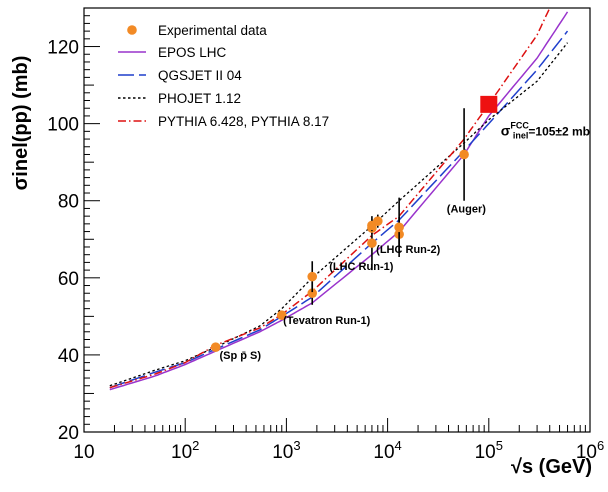 Image resolution: width=608 pixels, height=492 pixels. I want to click on data-annotation: (Sp p̄ S), so click(240, 356).